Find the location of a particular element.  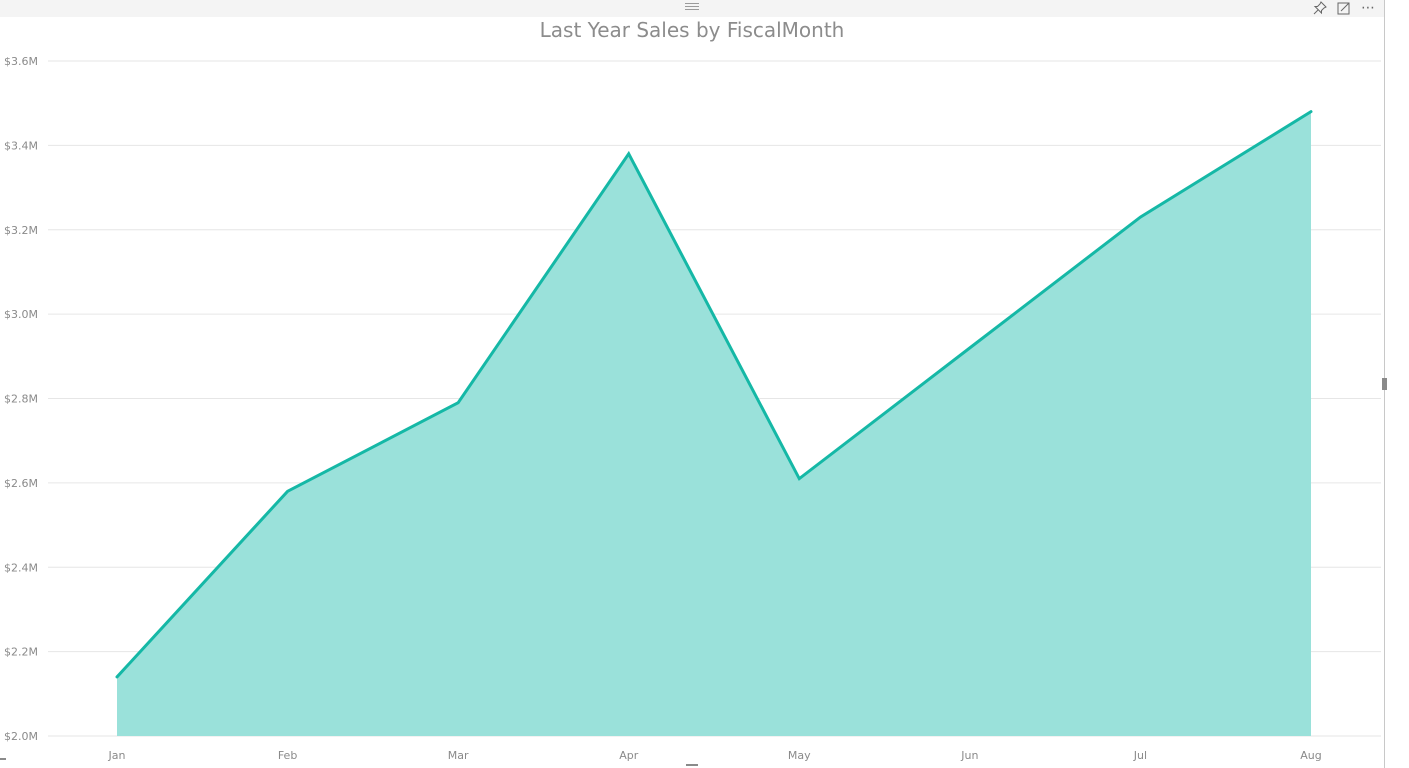

resize-handle-bottom-center is located at coordinates (692, 765).